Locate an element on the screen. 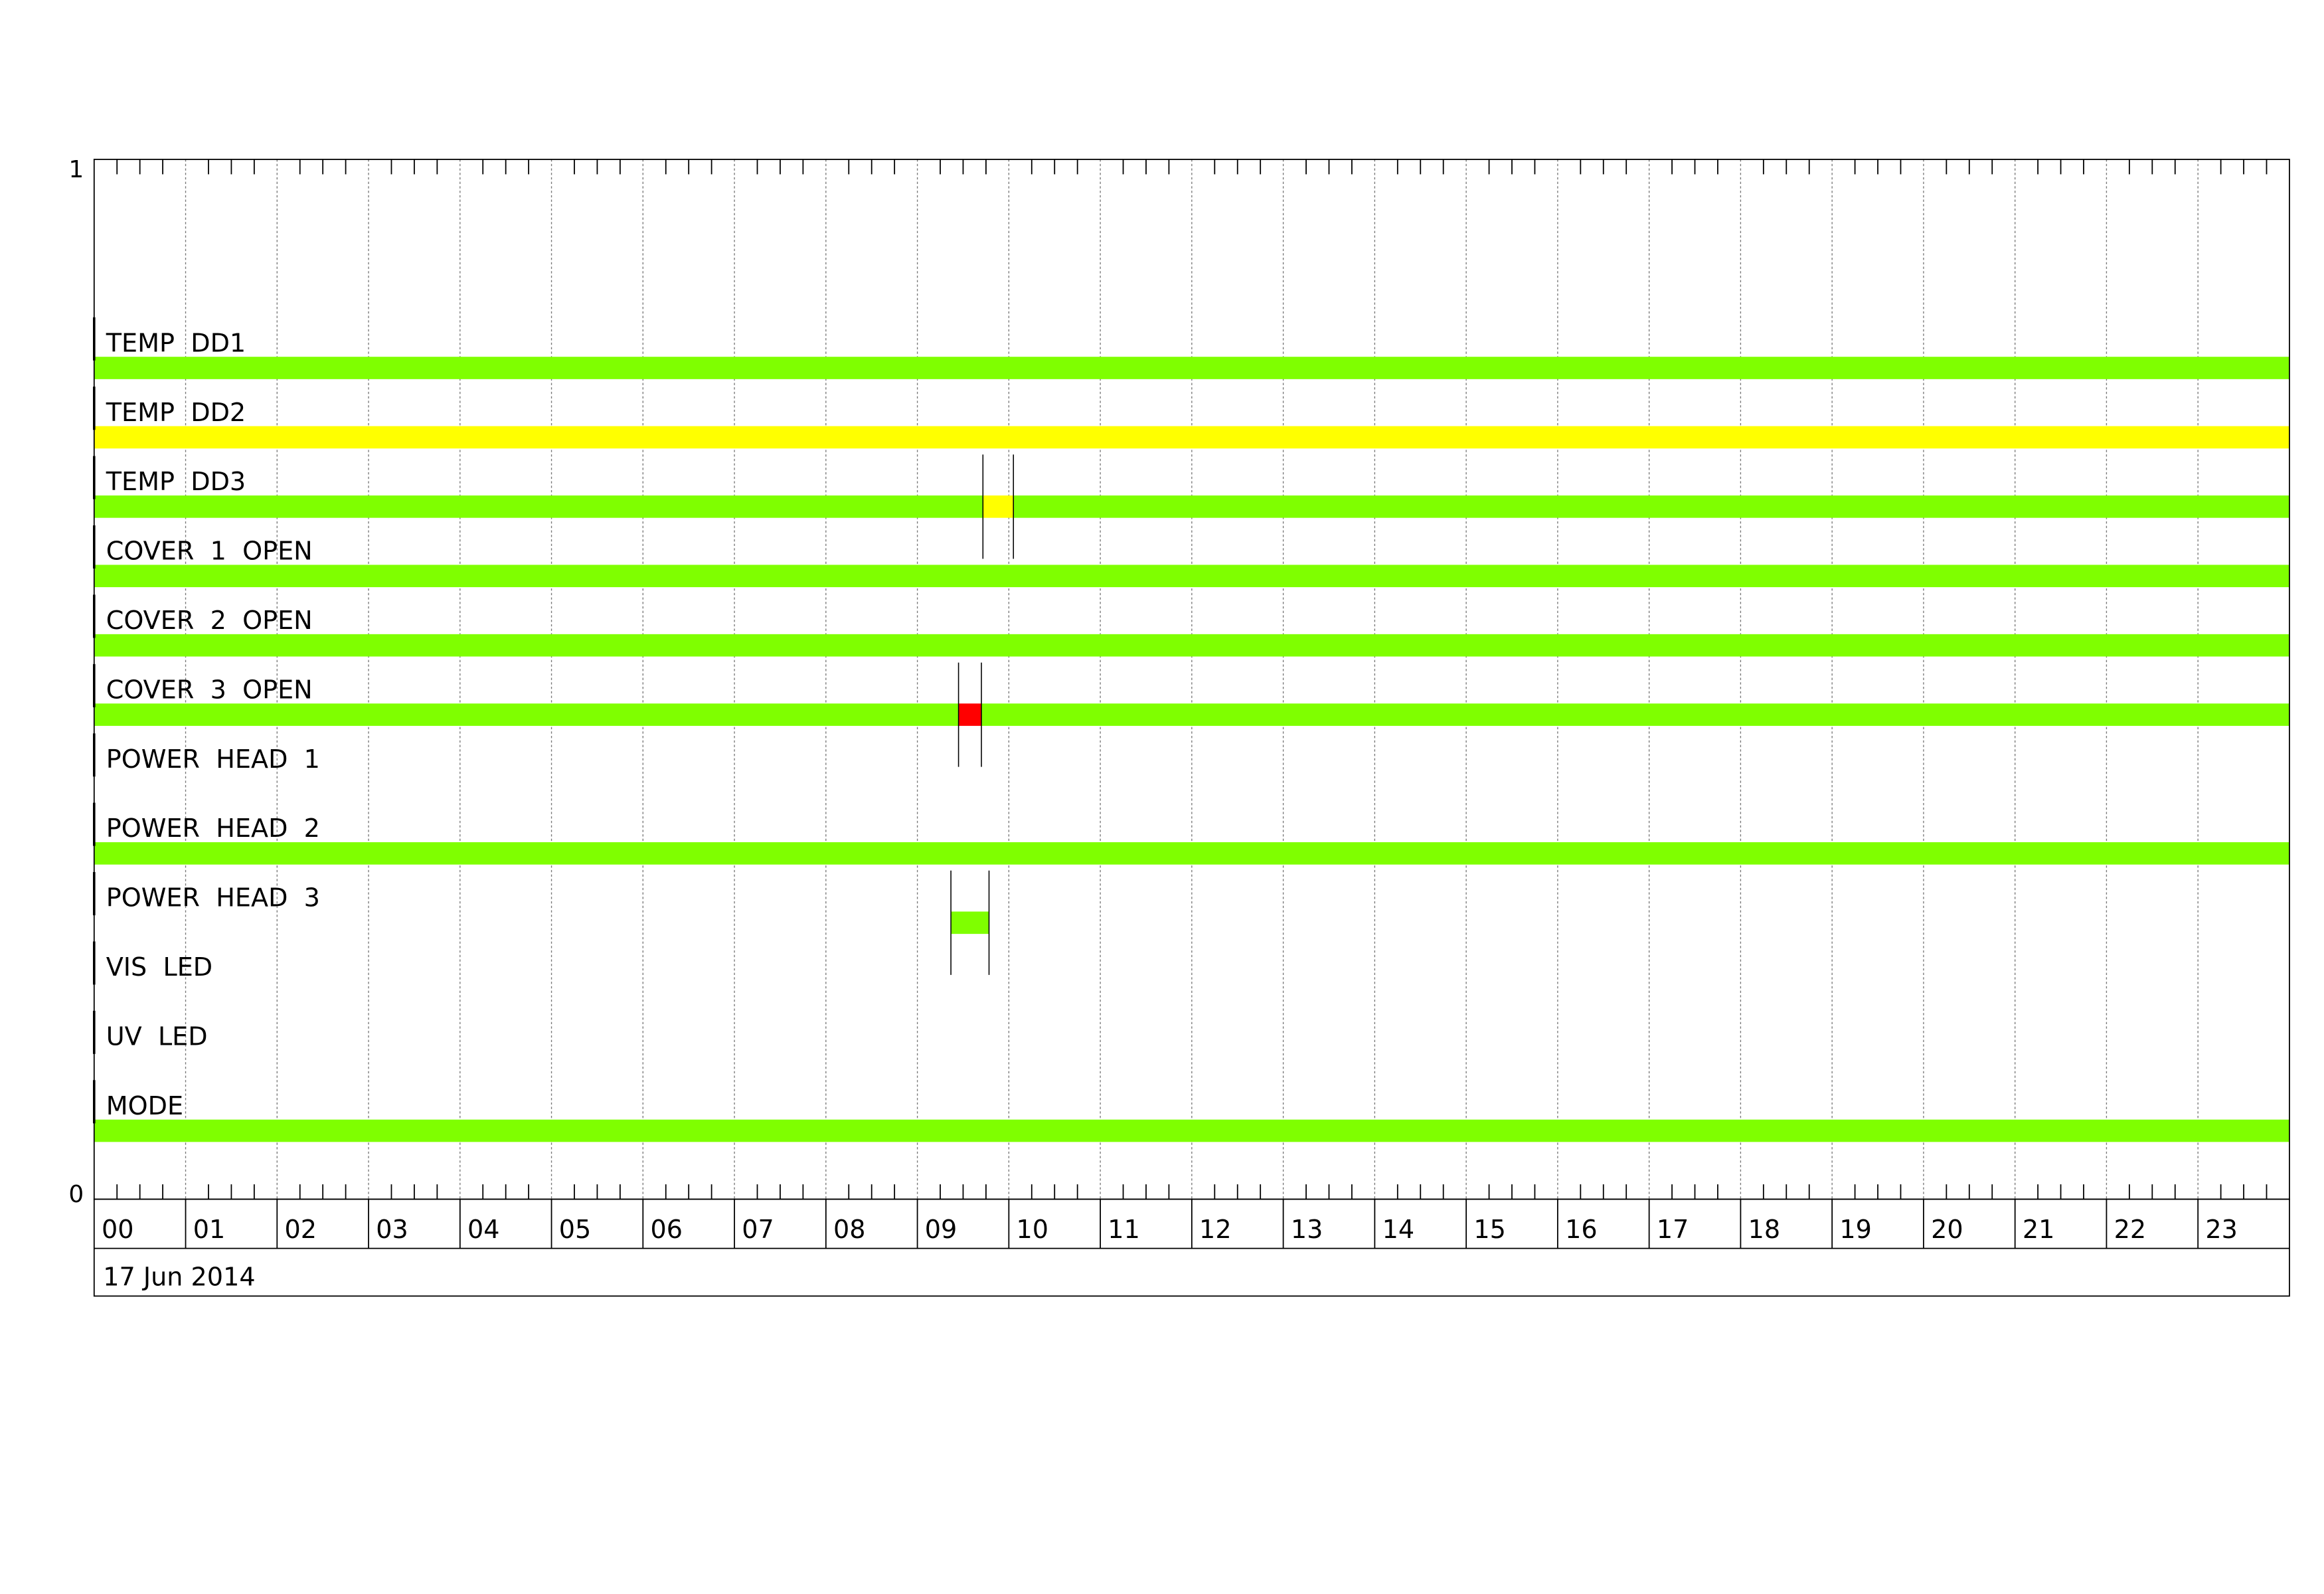 Image resolution: width=2324 pixels, height=1594 pixels. row-label: TEMP DD3 is located at coordinates (176, 481).